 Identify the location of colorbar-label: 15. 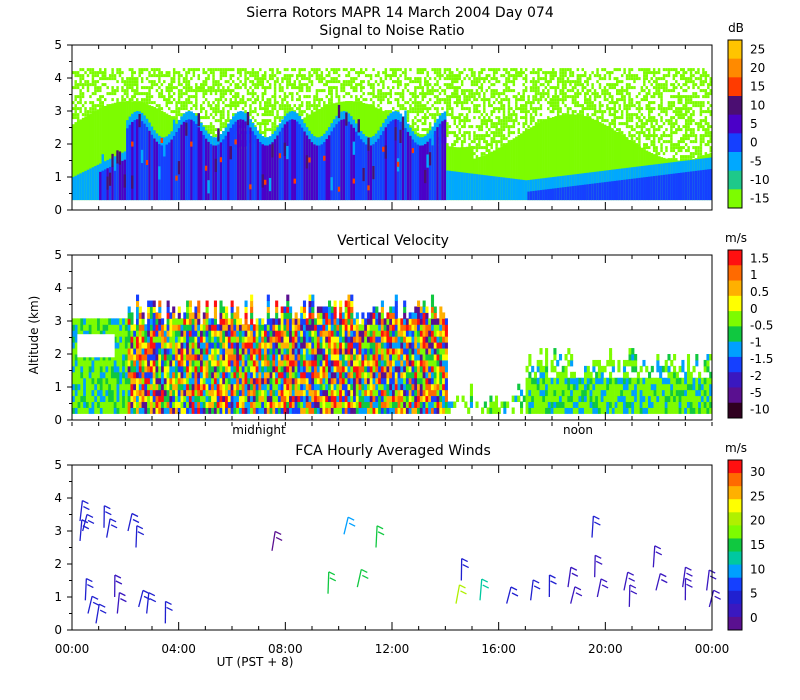
(757, 87).